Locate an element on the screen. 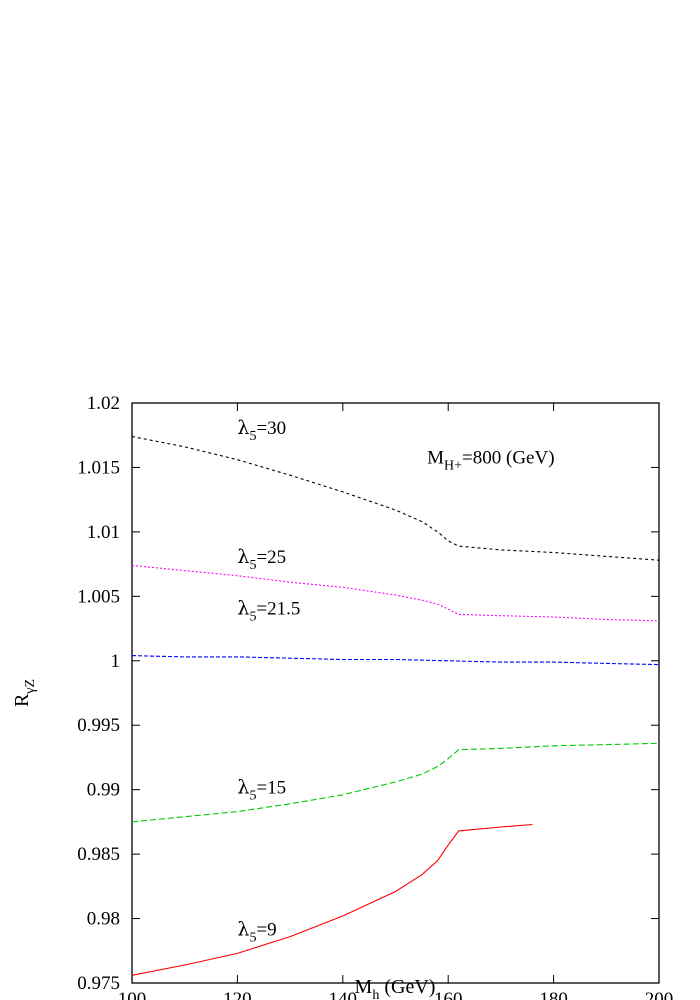  series-label-4: λ5=9 is located at coordinates (256, 931).